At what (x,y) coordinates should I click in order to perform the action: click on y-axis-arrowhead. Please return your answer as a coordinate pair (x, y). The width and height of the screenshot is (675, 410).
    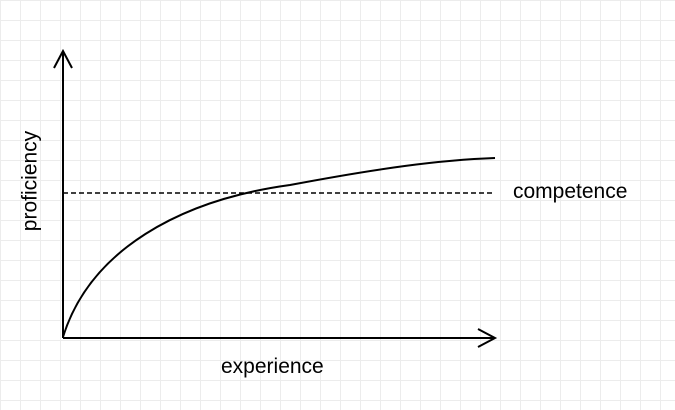
    Looking at the image, I should click on (63, 58).